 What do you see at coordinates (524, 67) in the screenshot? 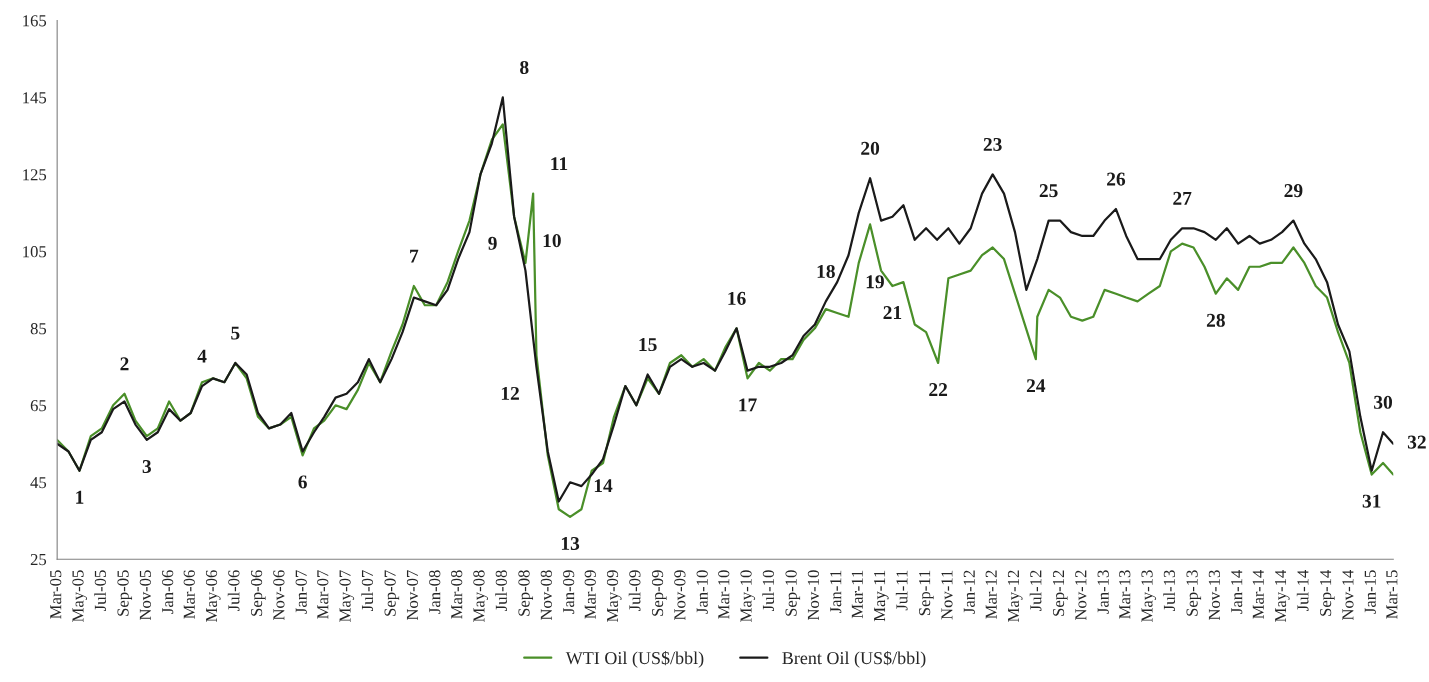
I see `annotation: 8` at bounding box center [524, 67].